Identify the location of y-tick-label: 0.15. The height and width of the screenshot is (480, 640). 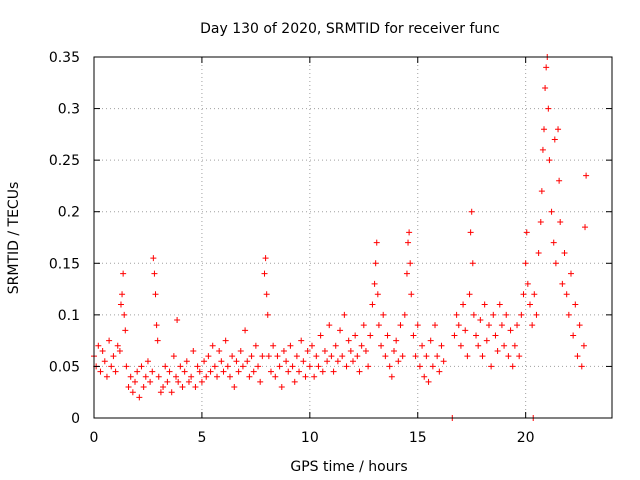
(64, 264).